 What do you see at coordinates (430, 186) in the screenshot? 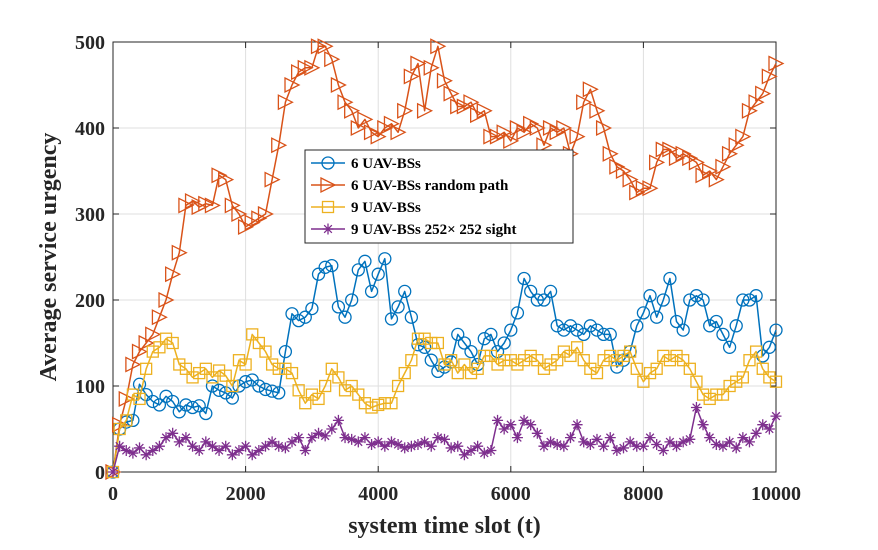
I see `legend-label: 6 UAV-BSs random path` at bounding box center [430, 186].